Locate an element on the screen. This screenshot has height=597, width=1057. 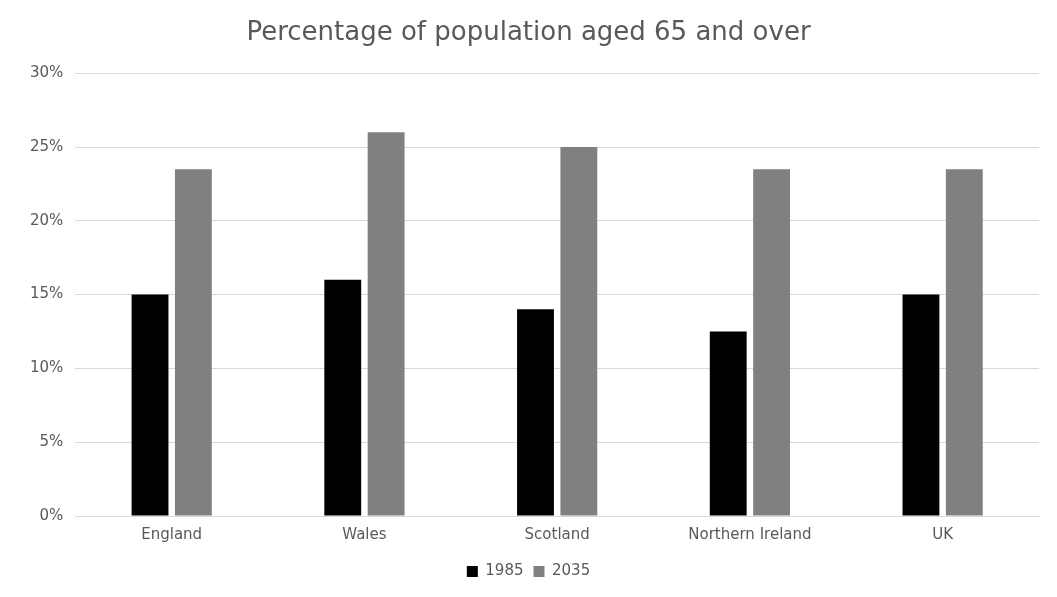
y-tick-label: 30% is located at coordinates (47, 72).